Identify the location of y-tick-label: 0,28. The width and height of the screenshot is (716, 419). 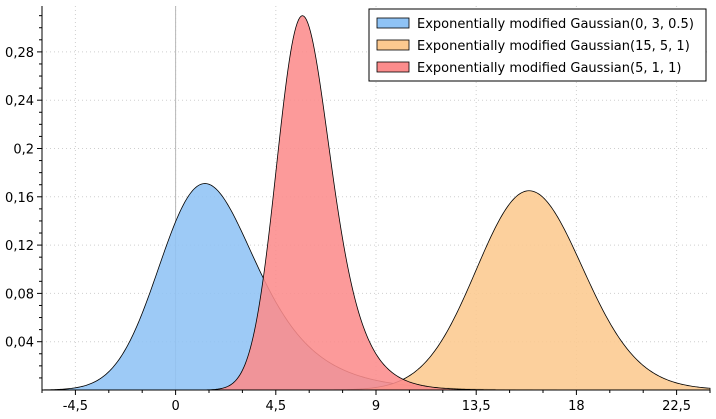
(19, 53).